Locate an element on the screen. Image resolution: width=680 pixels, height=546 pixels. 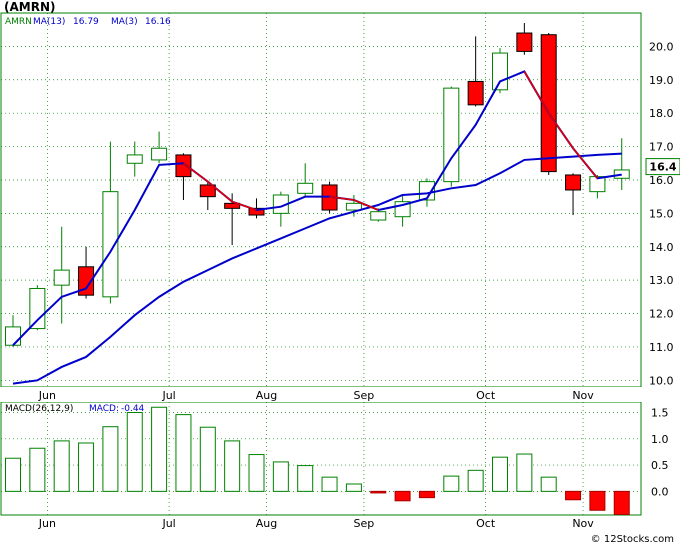
price-y-tick-label: 20.0 is located at coordinates (661, 46).